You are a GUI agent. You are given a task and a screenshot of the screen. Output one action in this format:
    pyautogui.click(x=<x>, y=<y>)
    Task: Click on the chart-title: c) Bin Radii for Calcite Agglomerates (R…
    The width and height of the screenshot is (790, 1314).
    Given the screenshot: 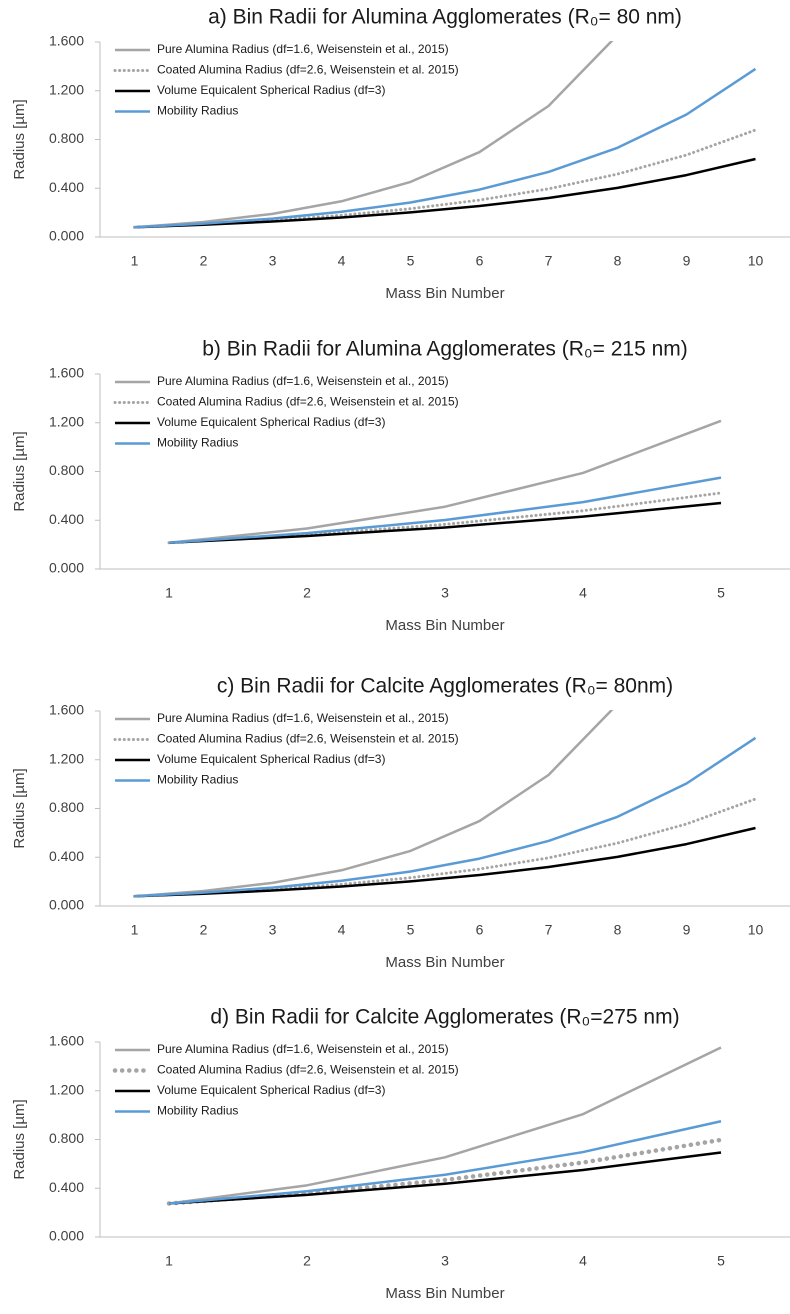 What is the action you would take?
    pyautogui.click(x=445, y=686)
    